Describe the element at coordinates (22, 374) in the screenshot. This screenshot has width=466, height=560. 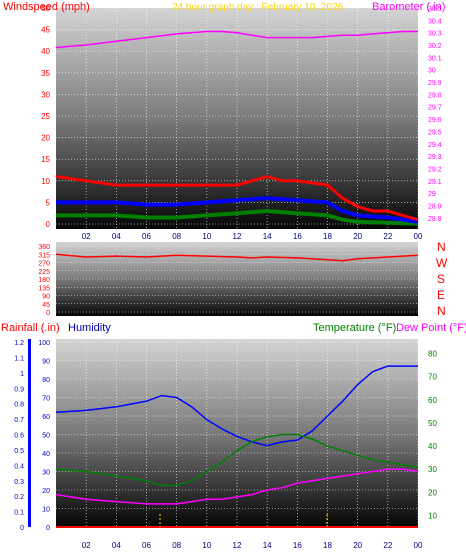
I see `rainfall-tick-label: 1` at that location.